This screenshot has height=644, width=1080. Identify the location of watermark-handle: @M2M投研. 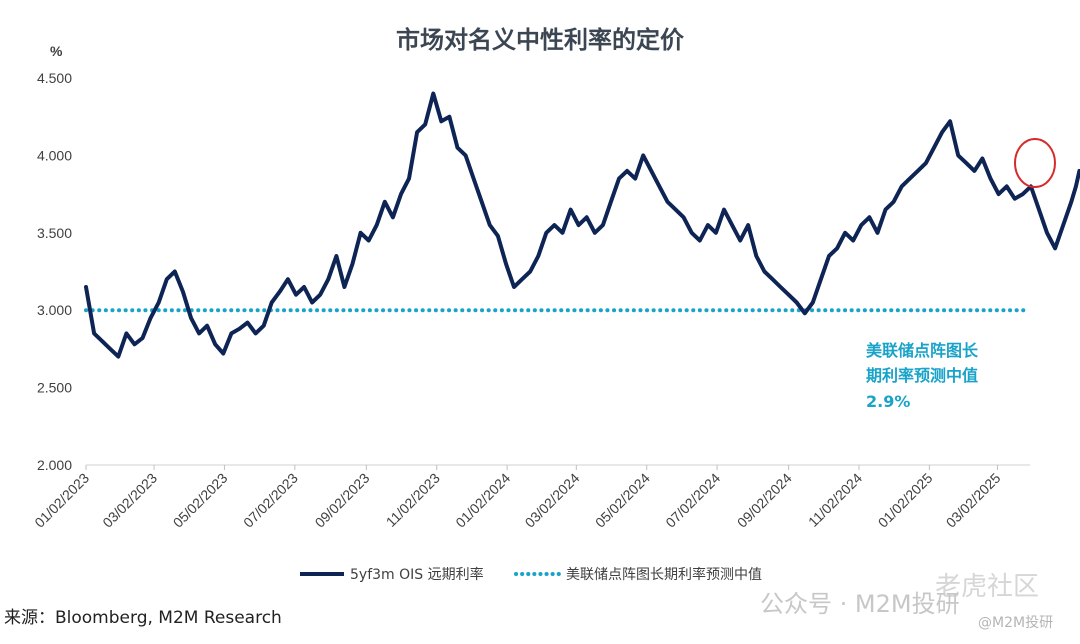
(1016, 623).